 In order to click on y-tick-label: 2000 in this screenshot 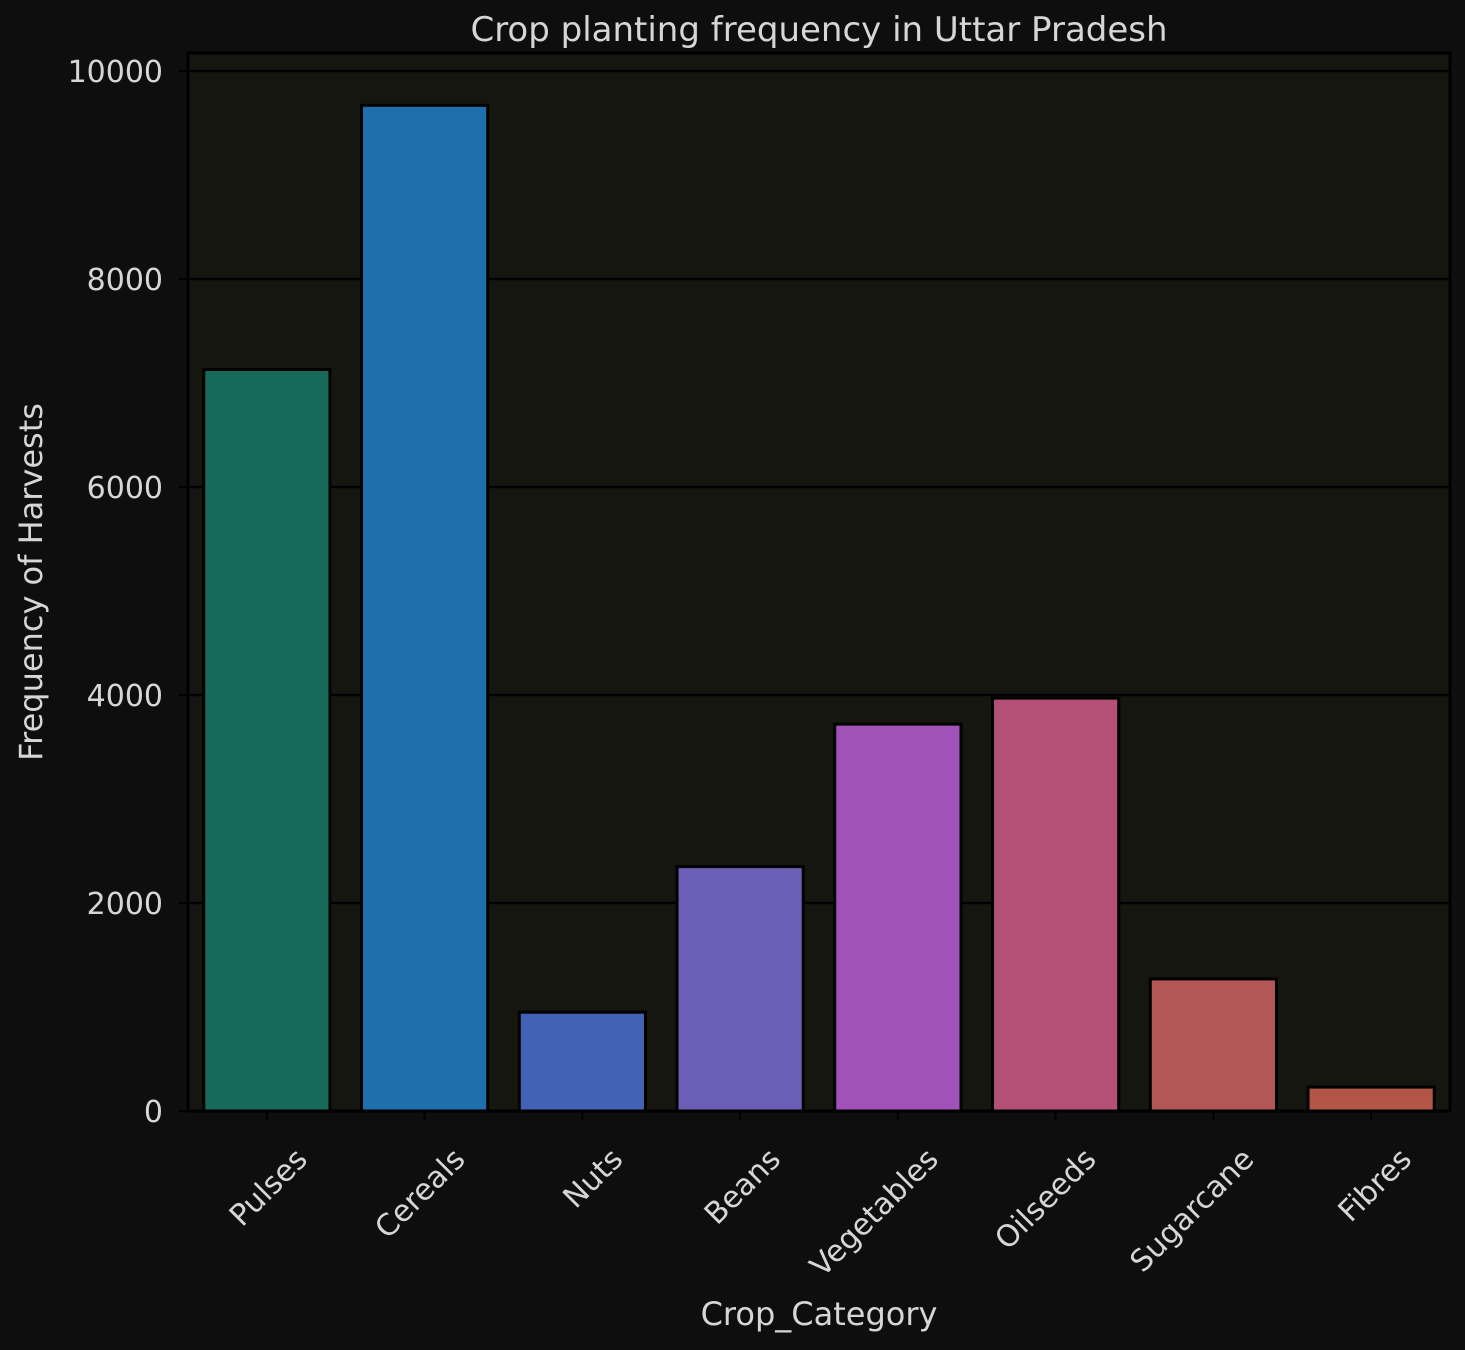, I will do `click(125, 904)`.